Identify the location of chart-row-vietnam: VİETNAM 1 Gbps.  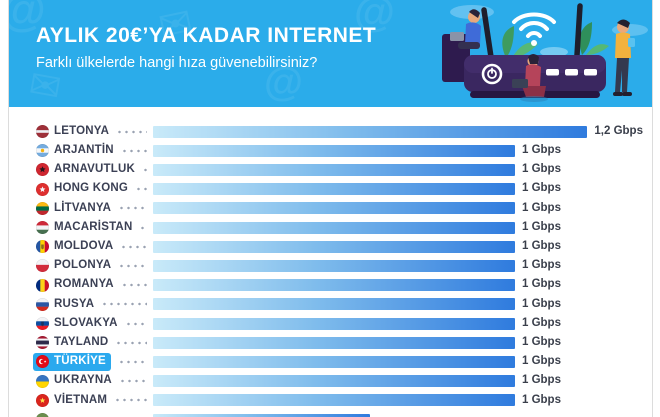
(330, 400).